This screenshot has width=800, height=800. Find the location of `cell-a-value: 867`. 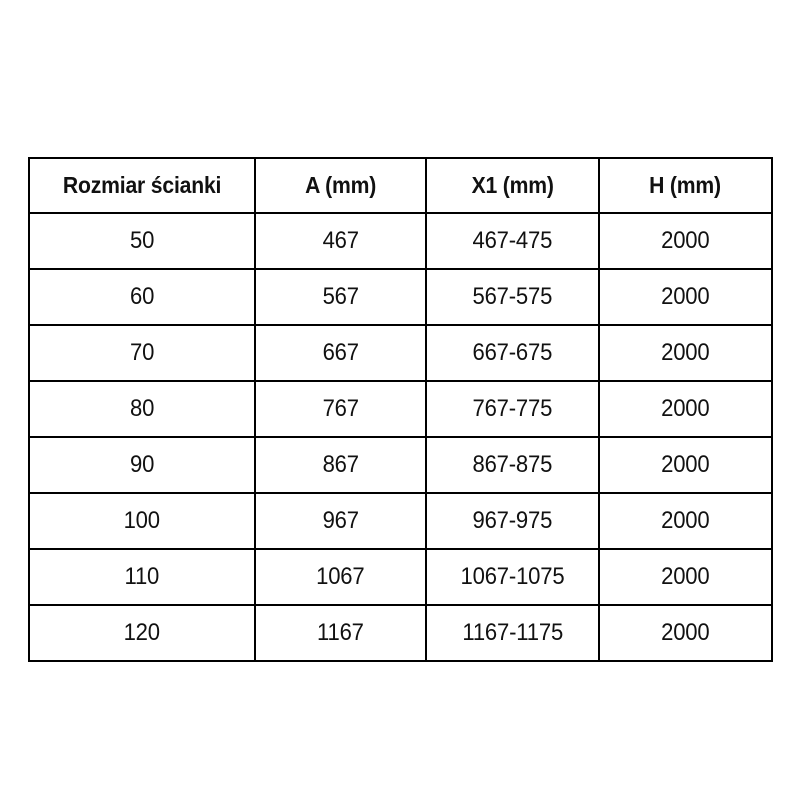

cell-a-value: 867 is located at coordinates (340, 464).